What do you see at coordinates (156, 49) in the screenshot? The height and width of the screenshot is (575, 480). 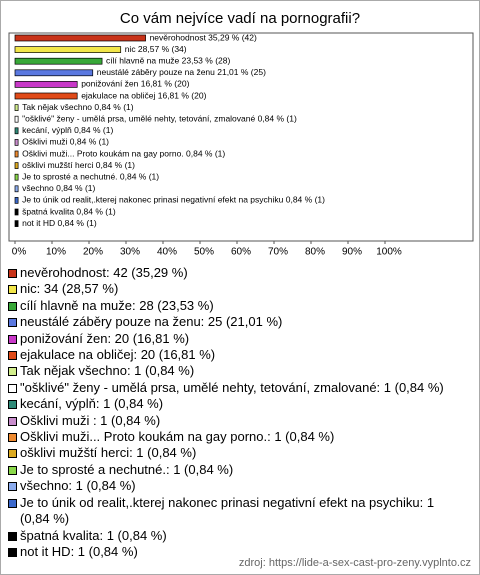 I see `bar-label: nic 28,57 % (34)` at bounding box center [156, 49].